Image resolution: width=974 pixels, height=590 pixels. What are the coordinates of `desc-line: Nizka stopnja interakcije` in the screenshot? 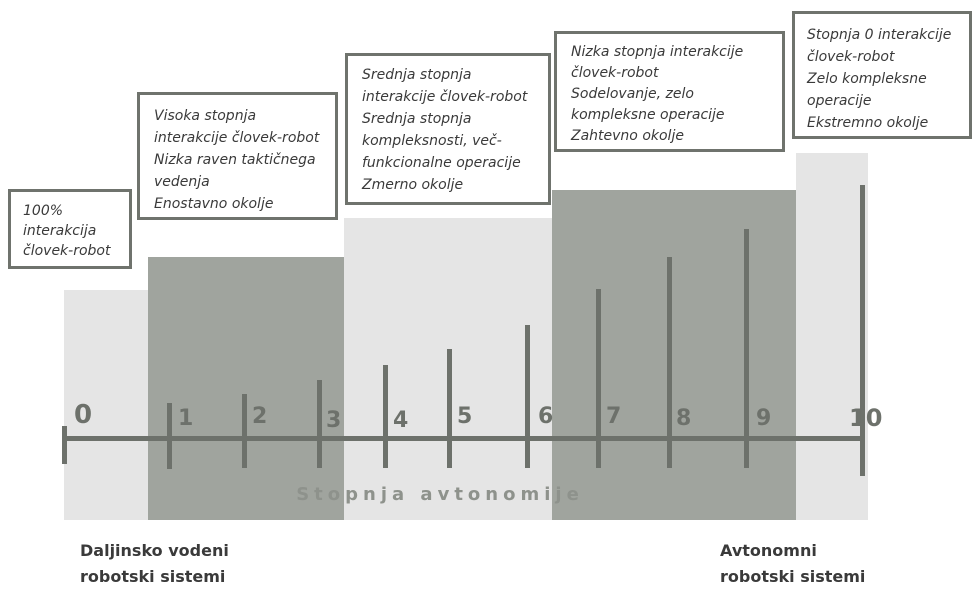 It's located at (657, 52).